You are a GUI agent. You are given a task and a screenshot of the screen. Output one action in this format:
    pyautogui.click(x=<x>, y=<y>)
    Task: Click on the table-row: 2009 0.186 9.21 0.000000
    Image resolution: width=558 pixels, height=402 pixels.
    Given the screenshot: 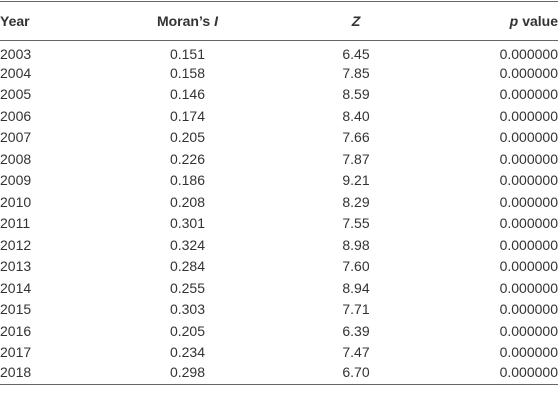 What is the action you would take?
    pyautogui.click(x=279, y=181)
    